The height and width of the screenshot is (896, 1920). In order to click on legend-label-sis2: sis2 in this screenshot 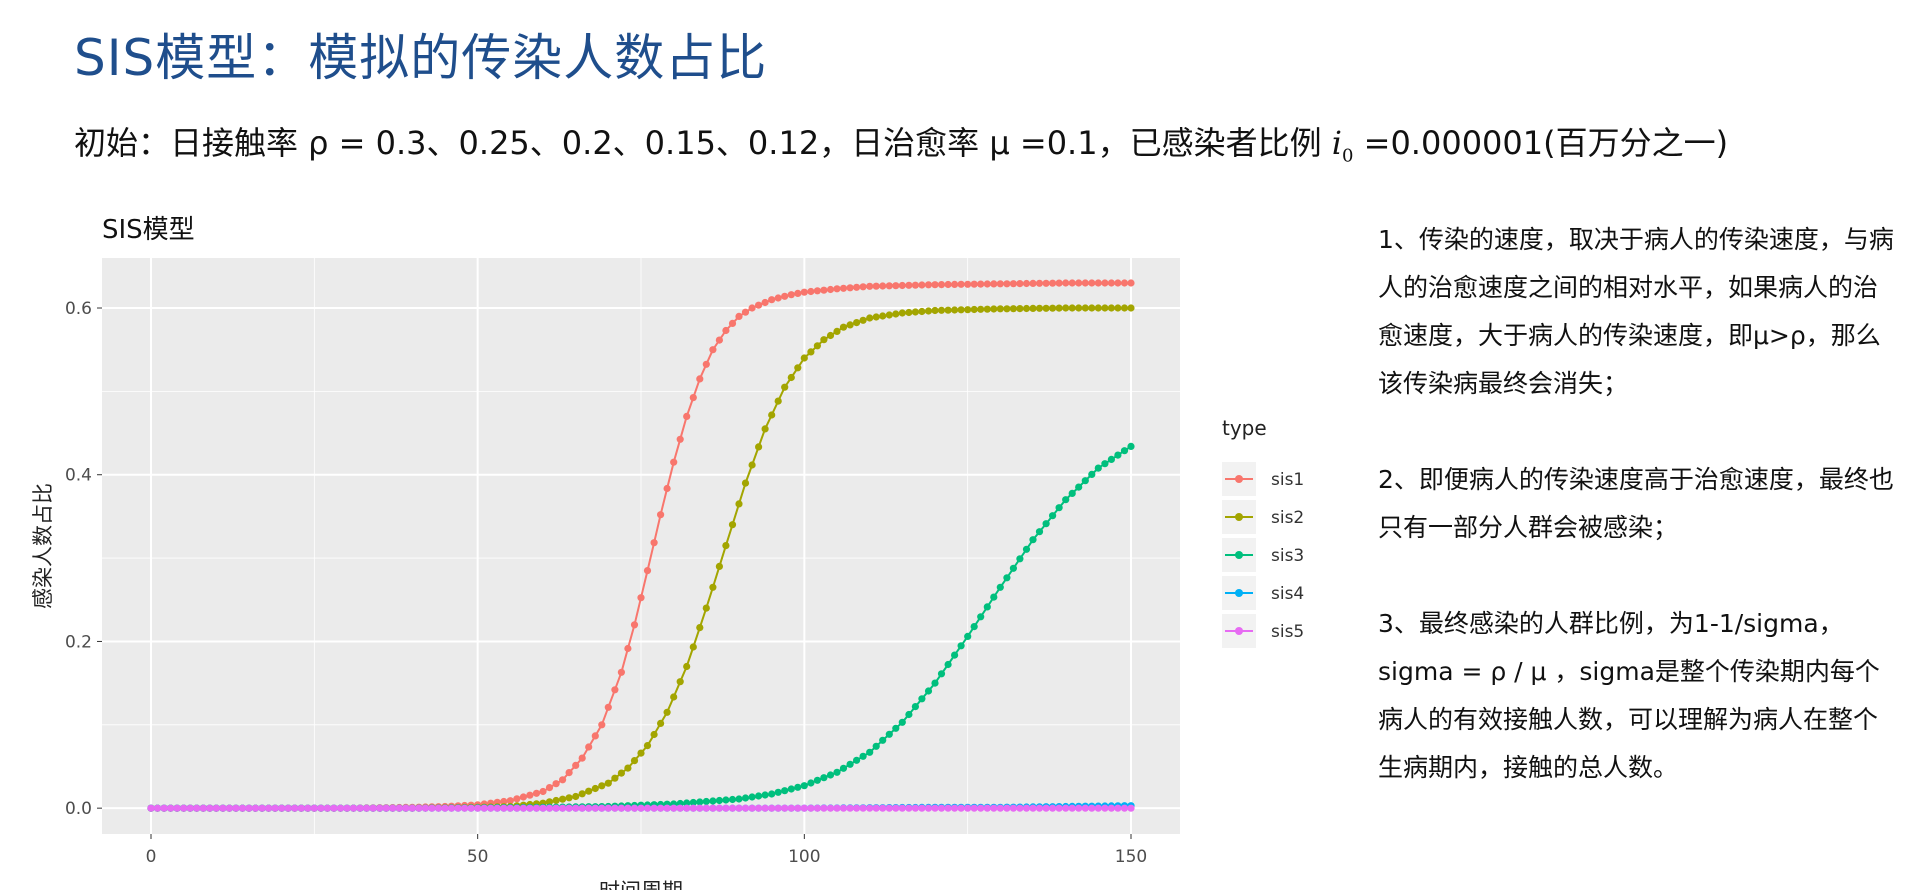, I will do `click(1287, 518)`.